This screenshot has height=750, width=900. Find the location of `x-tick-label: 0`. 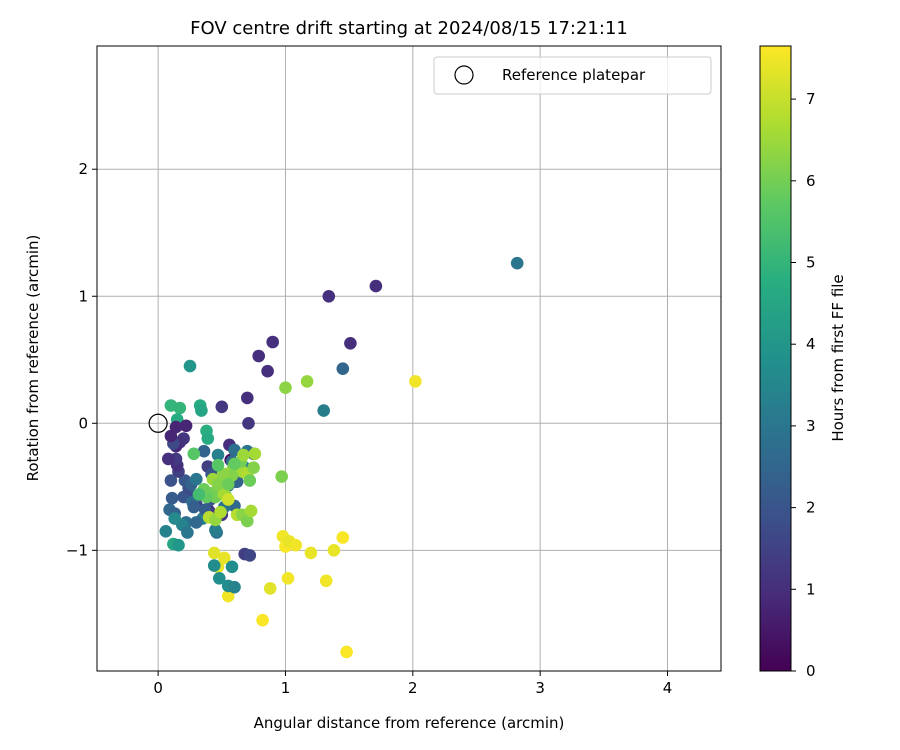

x-tick-label: 0 is located at coordinates (158, 688).